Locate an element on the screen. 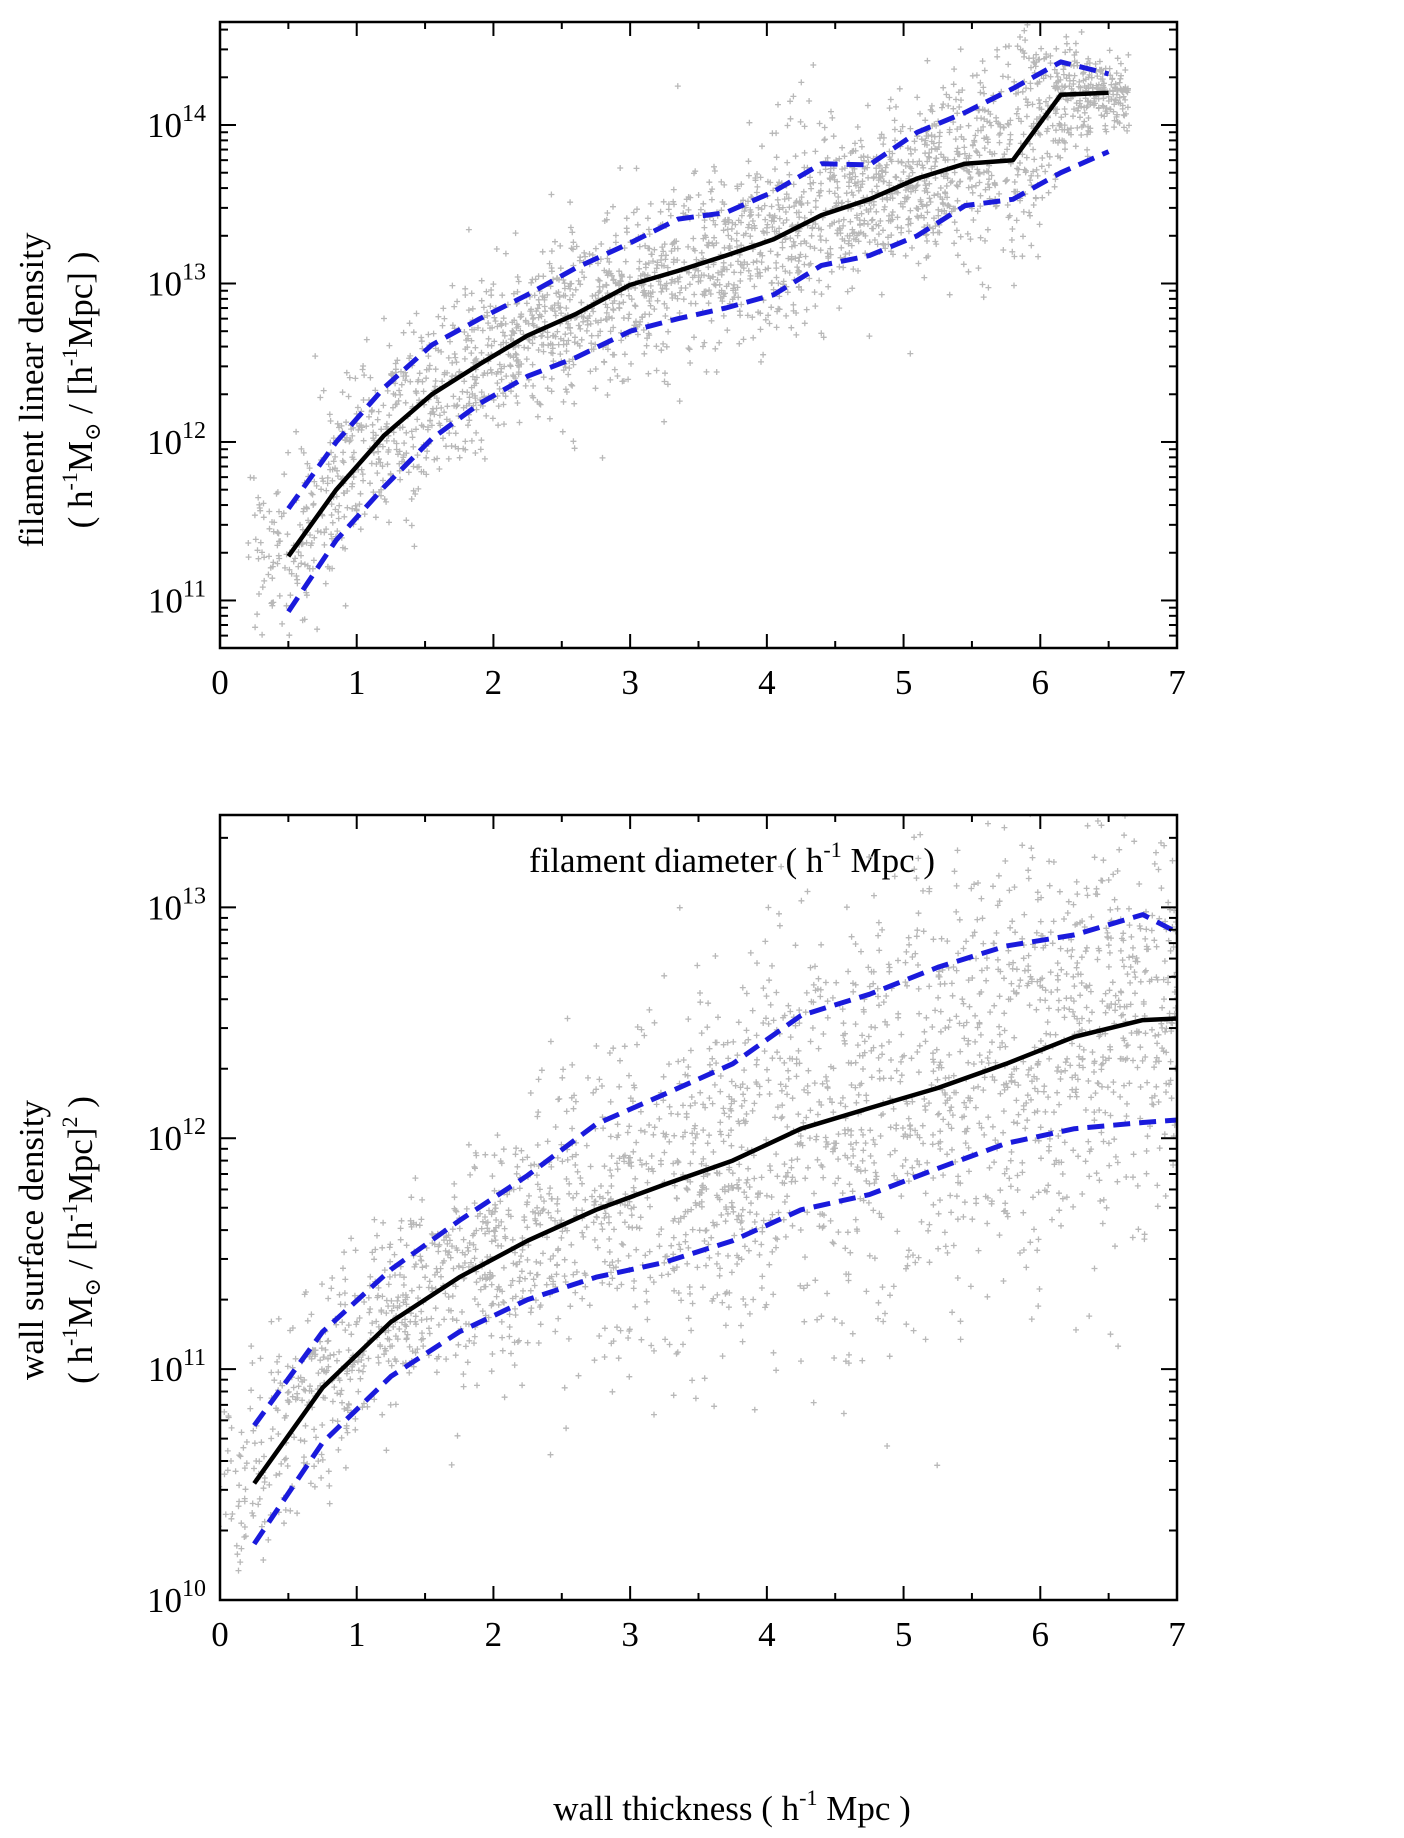  filament-xlabel: filament diameter ( h-1 Mpc ) is located at coordinates (732, 858).